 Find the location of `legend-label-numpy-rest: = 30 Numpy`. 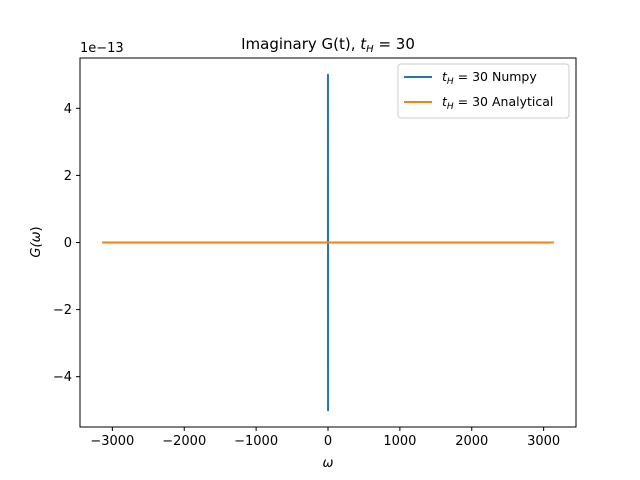

legend-label-numpy-rest: = 30 Numpy is located at coordinates (496, 76).